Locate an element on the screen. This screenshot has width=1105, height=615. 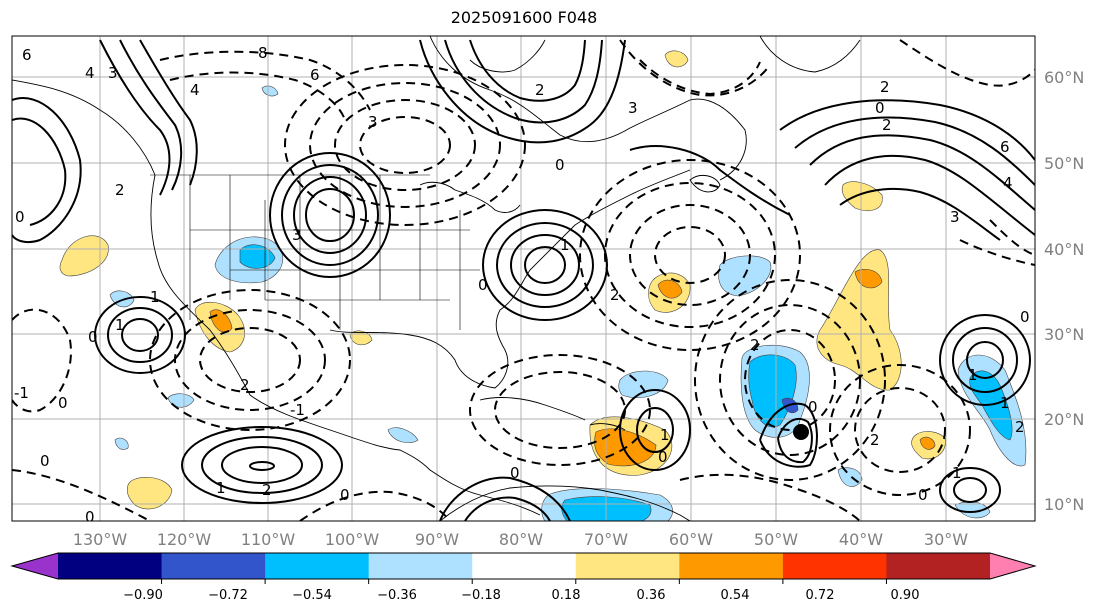
lon-label: 70°W is located at coordinates (606, 539).